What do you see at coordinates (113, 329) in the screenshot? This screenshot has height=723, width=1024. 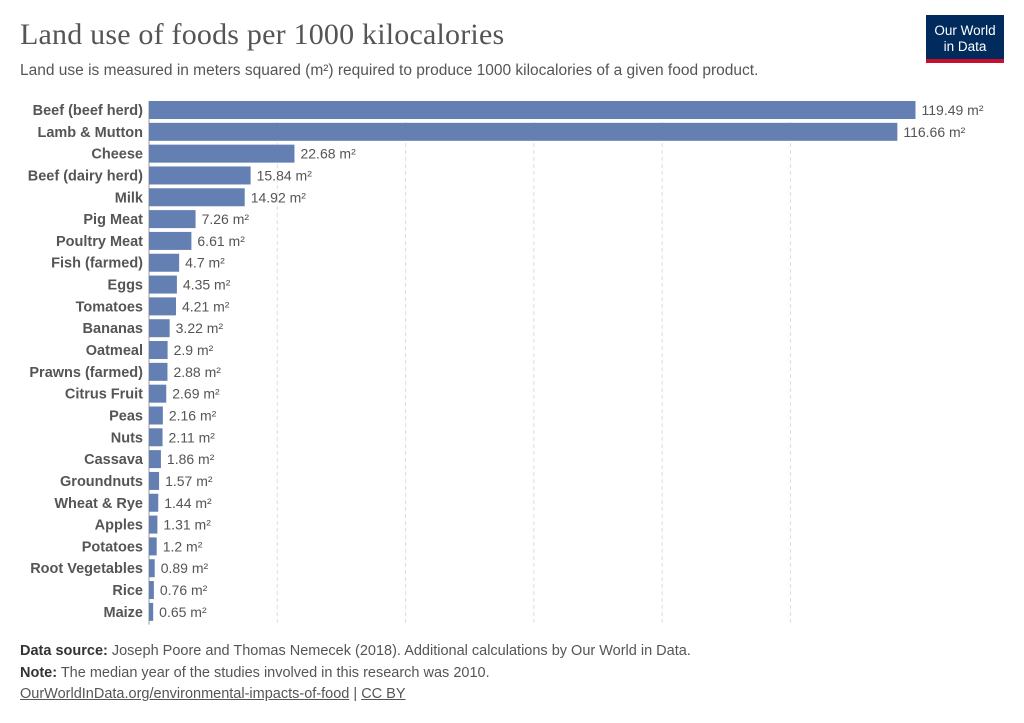 I see `category-label: Bananas` at bounding box center [113, 329].